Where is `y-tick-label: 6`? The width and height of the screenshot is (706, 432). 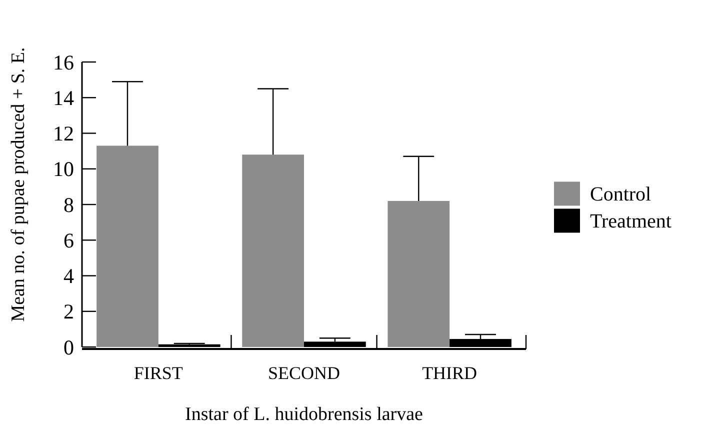
y-tick-label: 6 is located at coordinates (69, 240).